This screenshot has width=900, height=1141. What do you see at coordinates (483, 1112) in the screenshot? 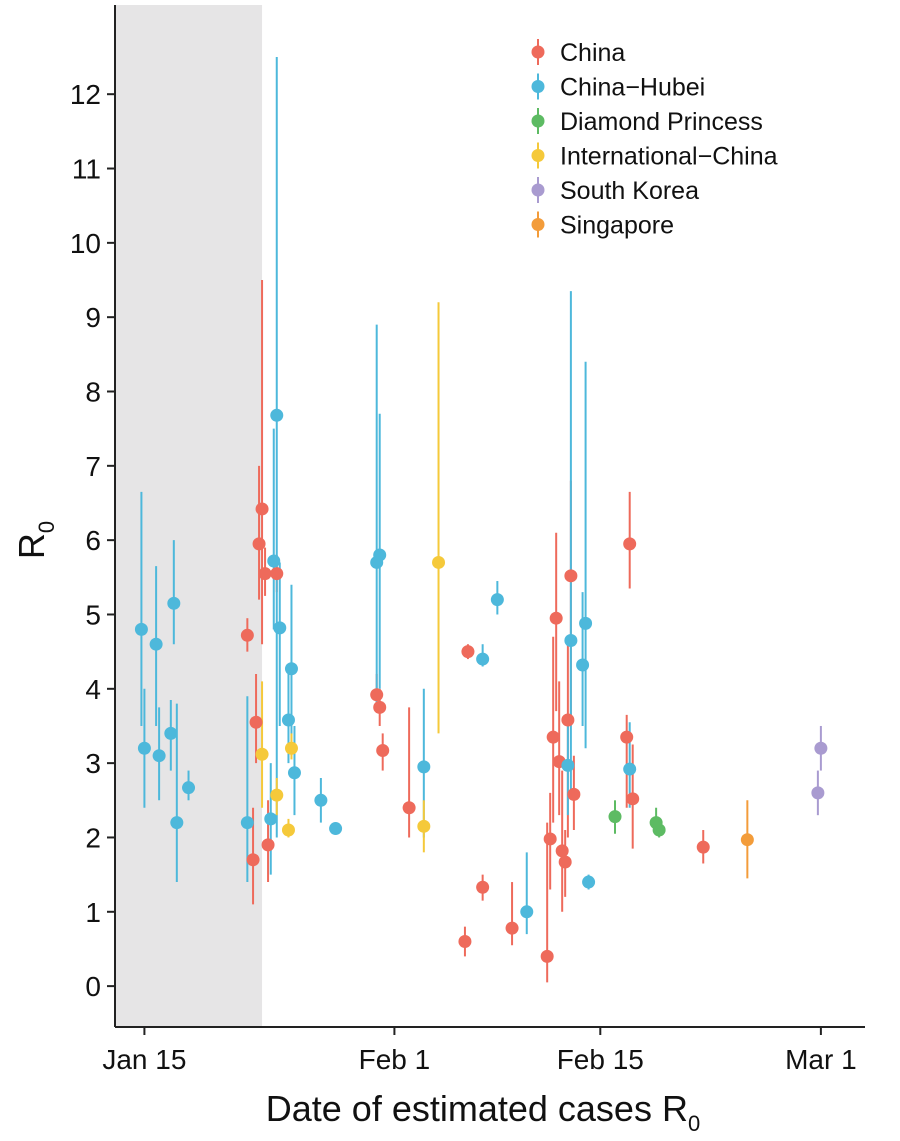
I see `x-axis-title: Date of estimated cases R0` at bounding box center [483, 1112].